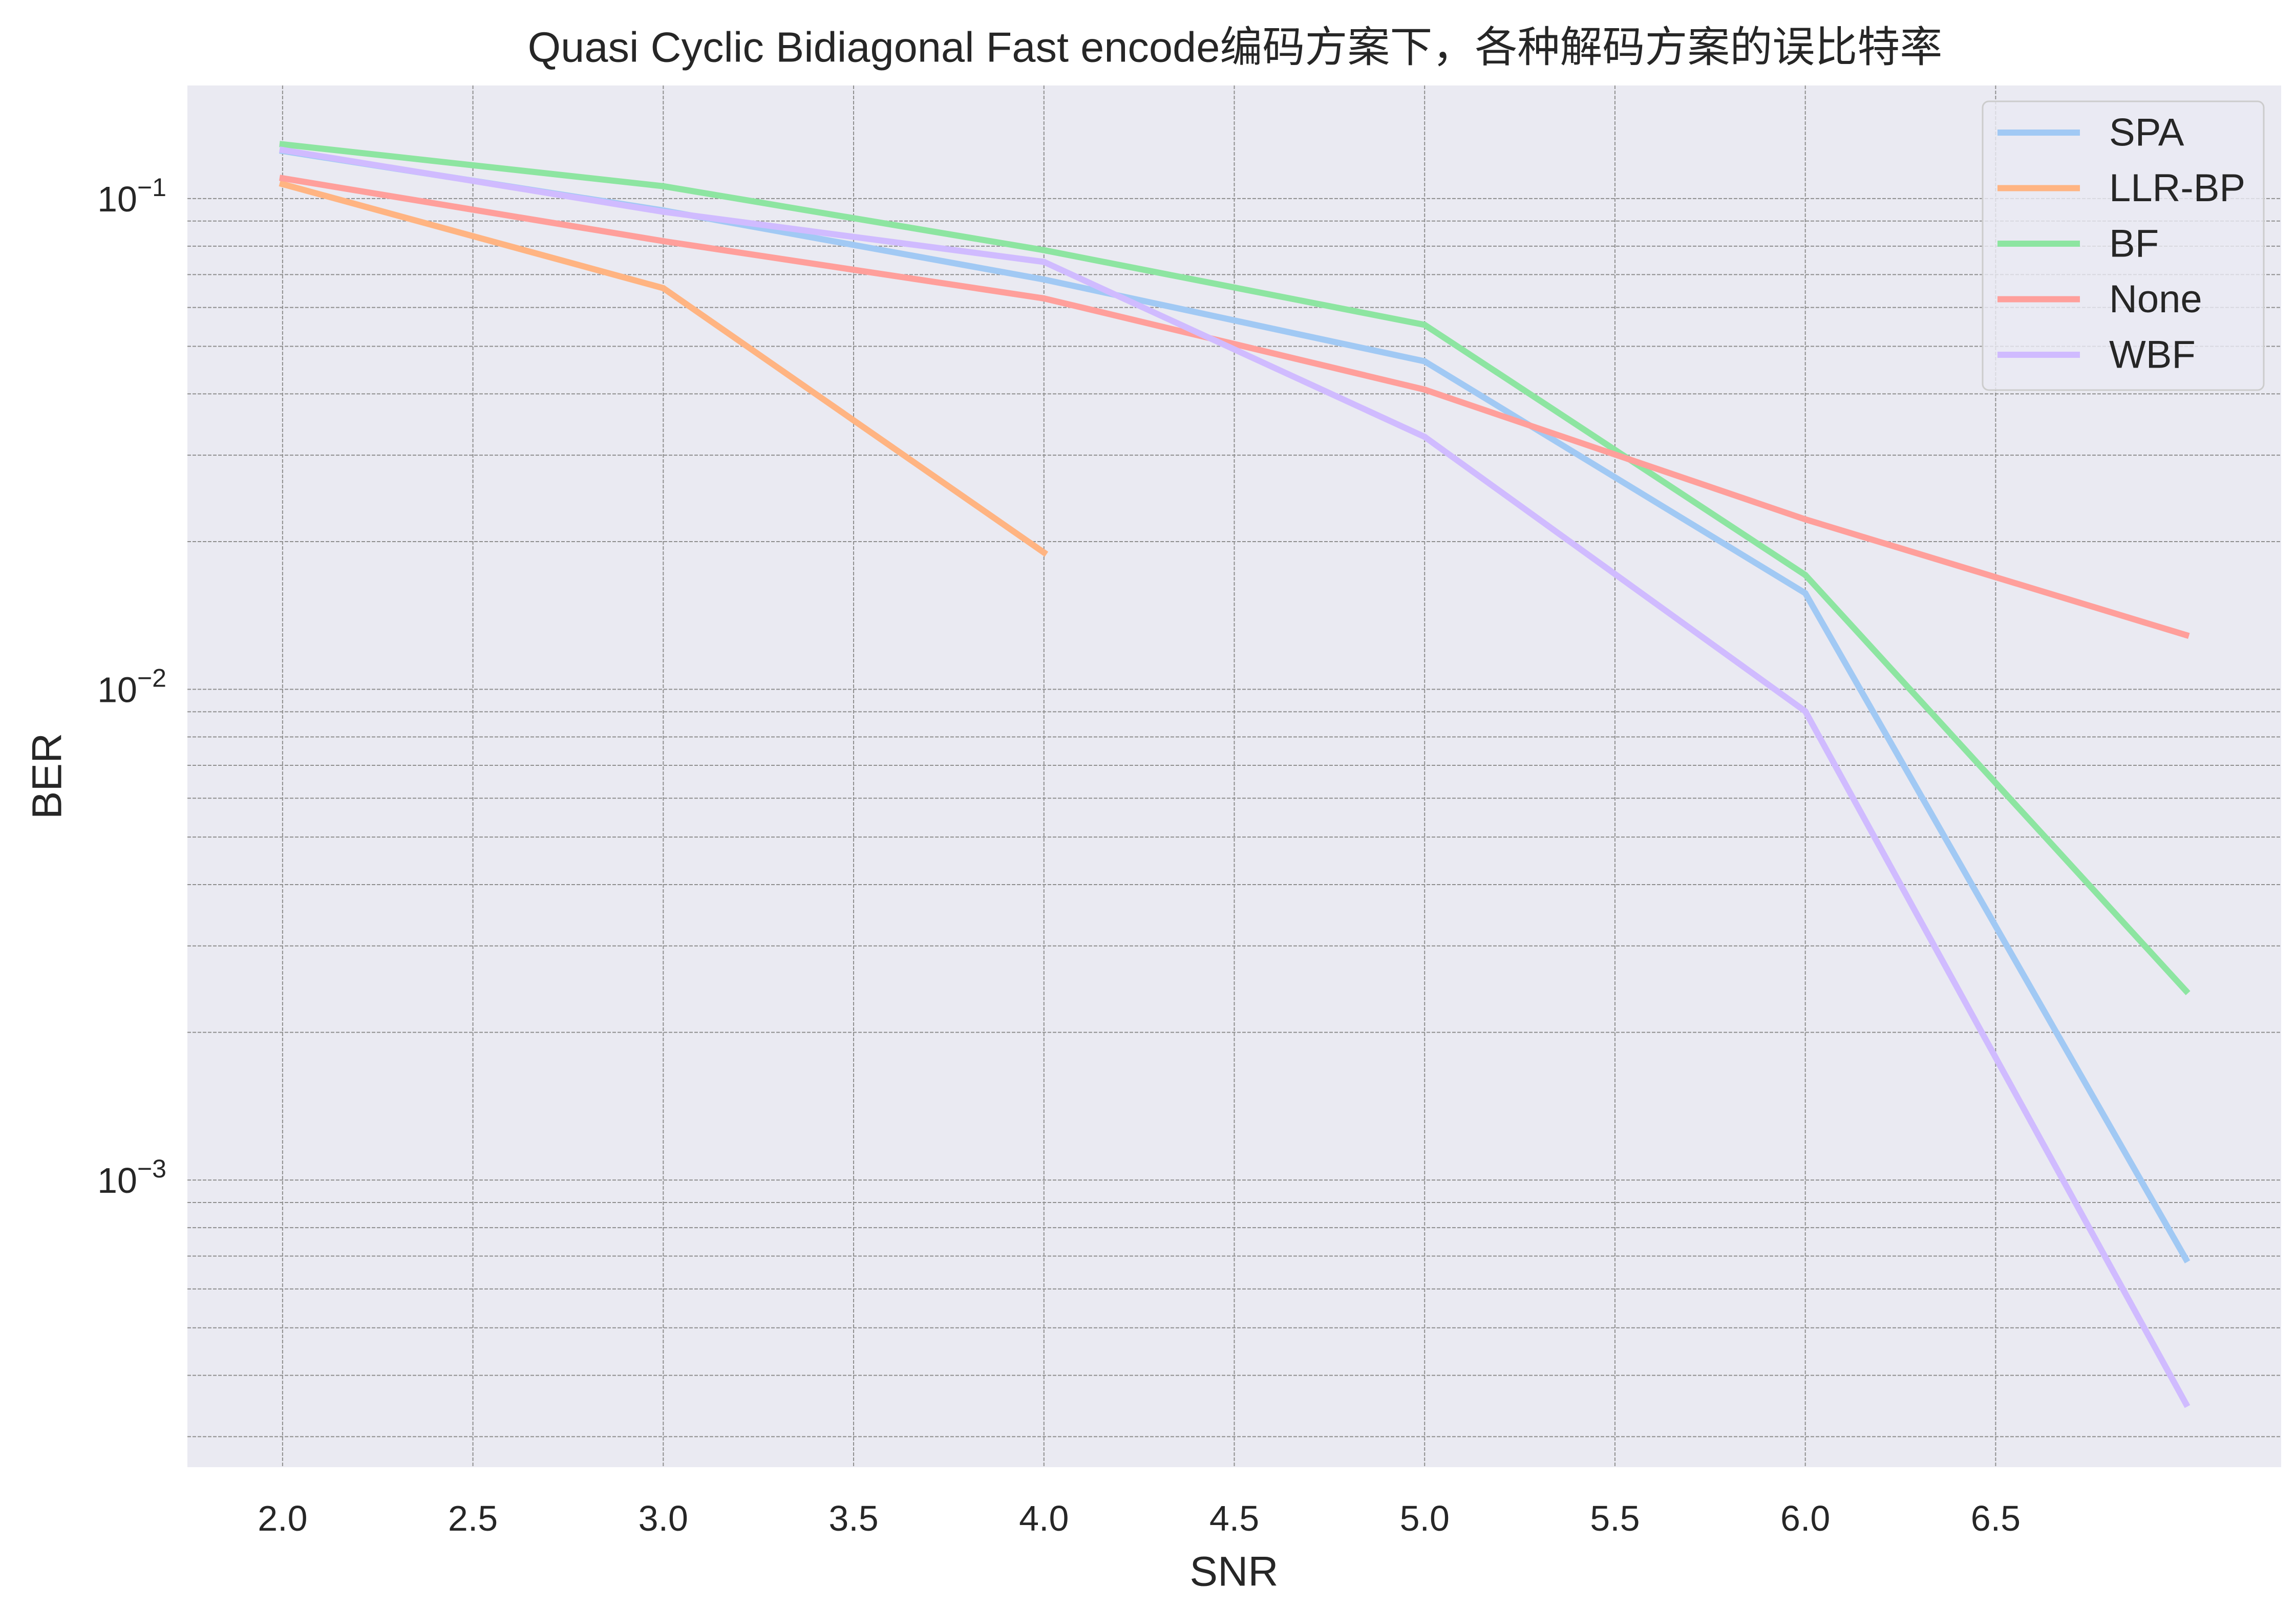 Image resolution: width=2296 pixels, height=1610 pixels. I want to click on legend-label: BF, so click(2134, 244).